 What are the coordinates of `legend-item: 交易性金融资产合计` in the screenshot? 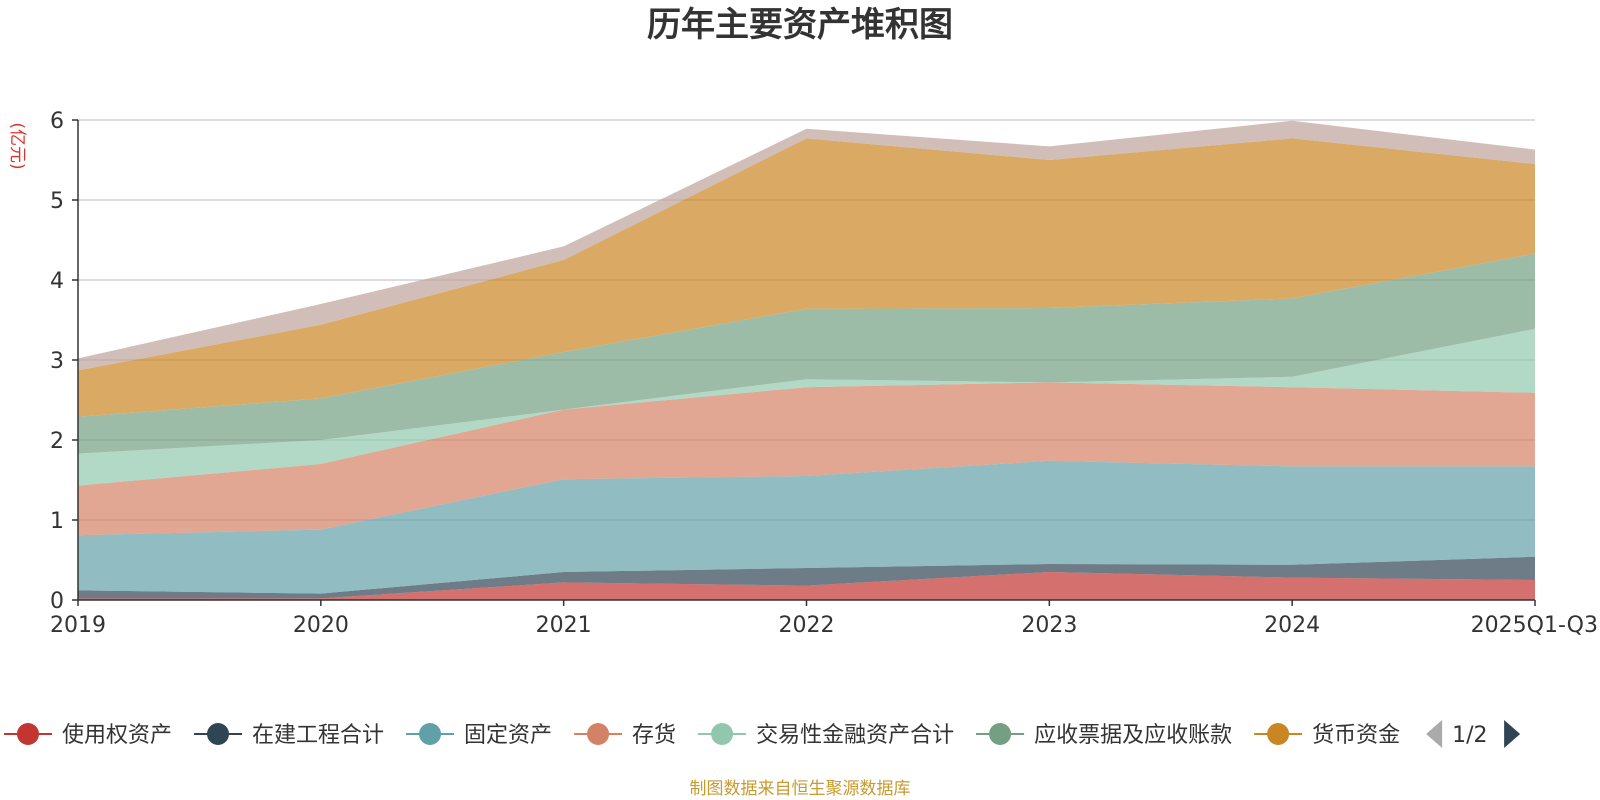 It's located at (826, 735).